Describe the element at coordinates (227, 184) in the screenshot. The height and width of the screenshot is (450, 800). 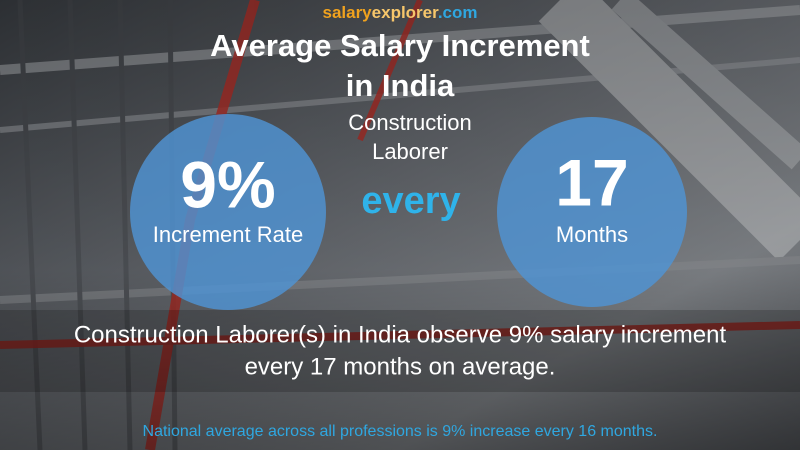
I see `rate-value: 9%` at that location.